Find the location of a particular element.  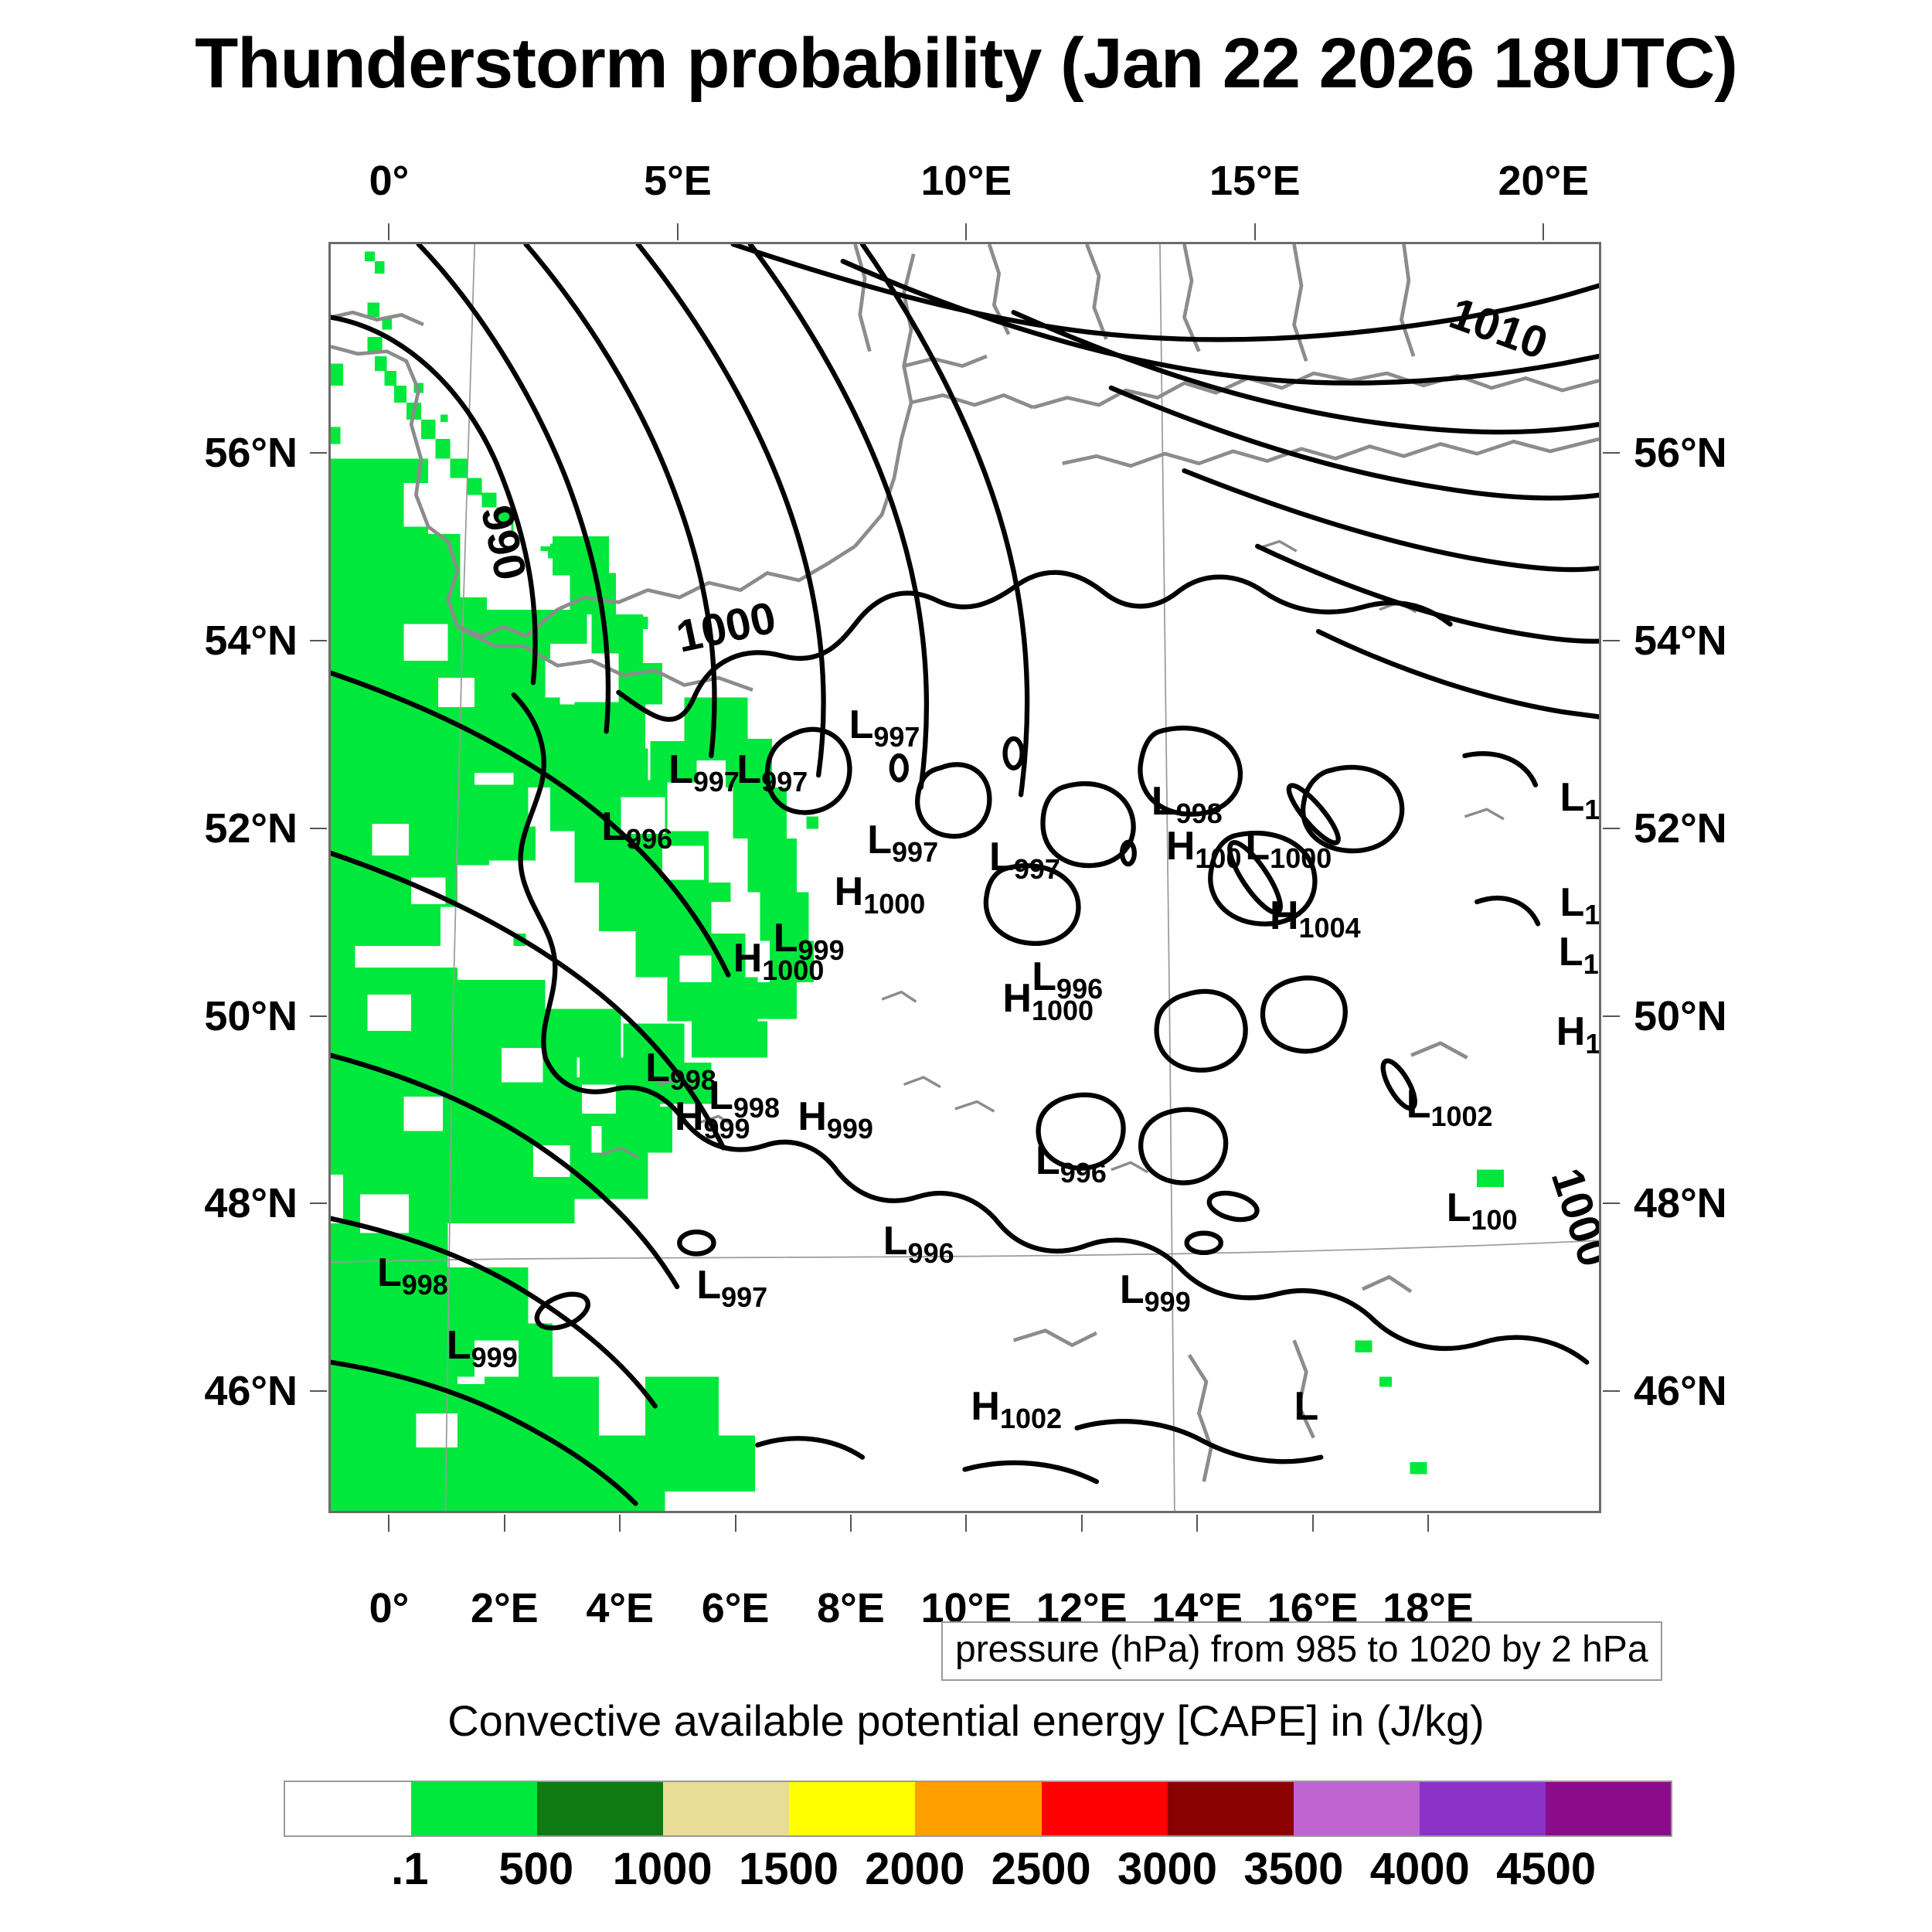

low-pressure-marker: L1000 is located at coordinates (1289, 849).